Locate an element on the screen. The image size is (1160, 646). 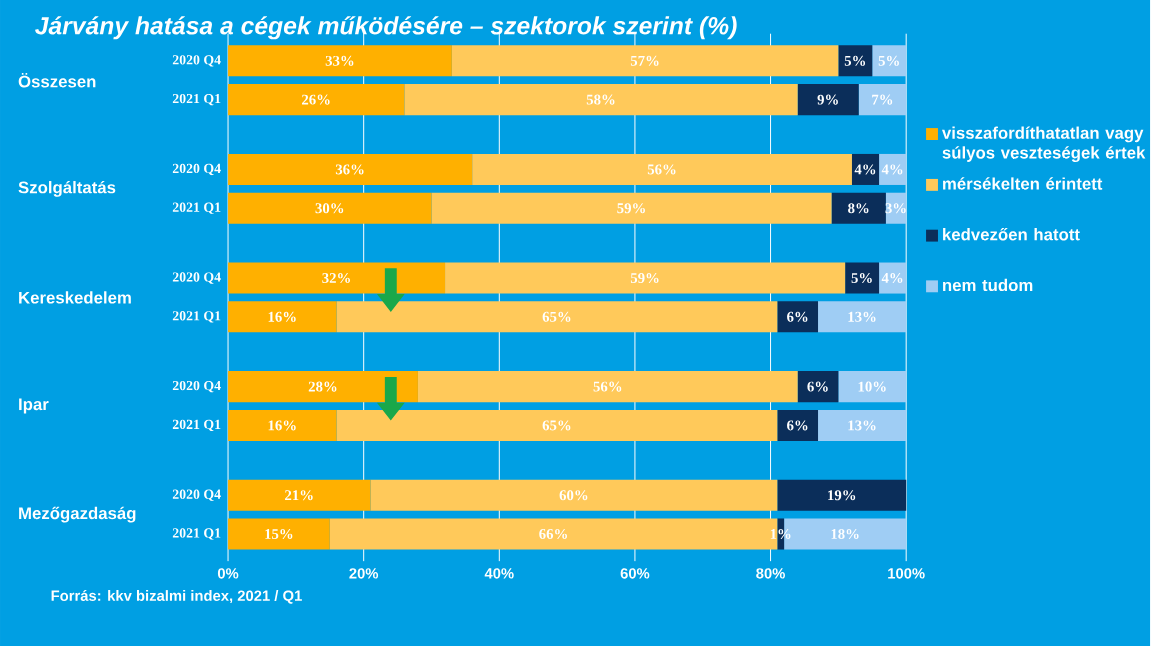
legend-label: visszafordíthatatlan vagy súlyos veszteségek értek is located at coordinates (1043, 144).